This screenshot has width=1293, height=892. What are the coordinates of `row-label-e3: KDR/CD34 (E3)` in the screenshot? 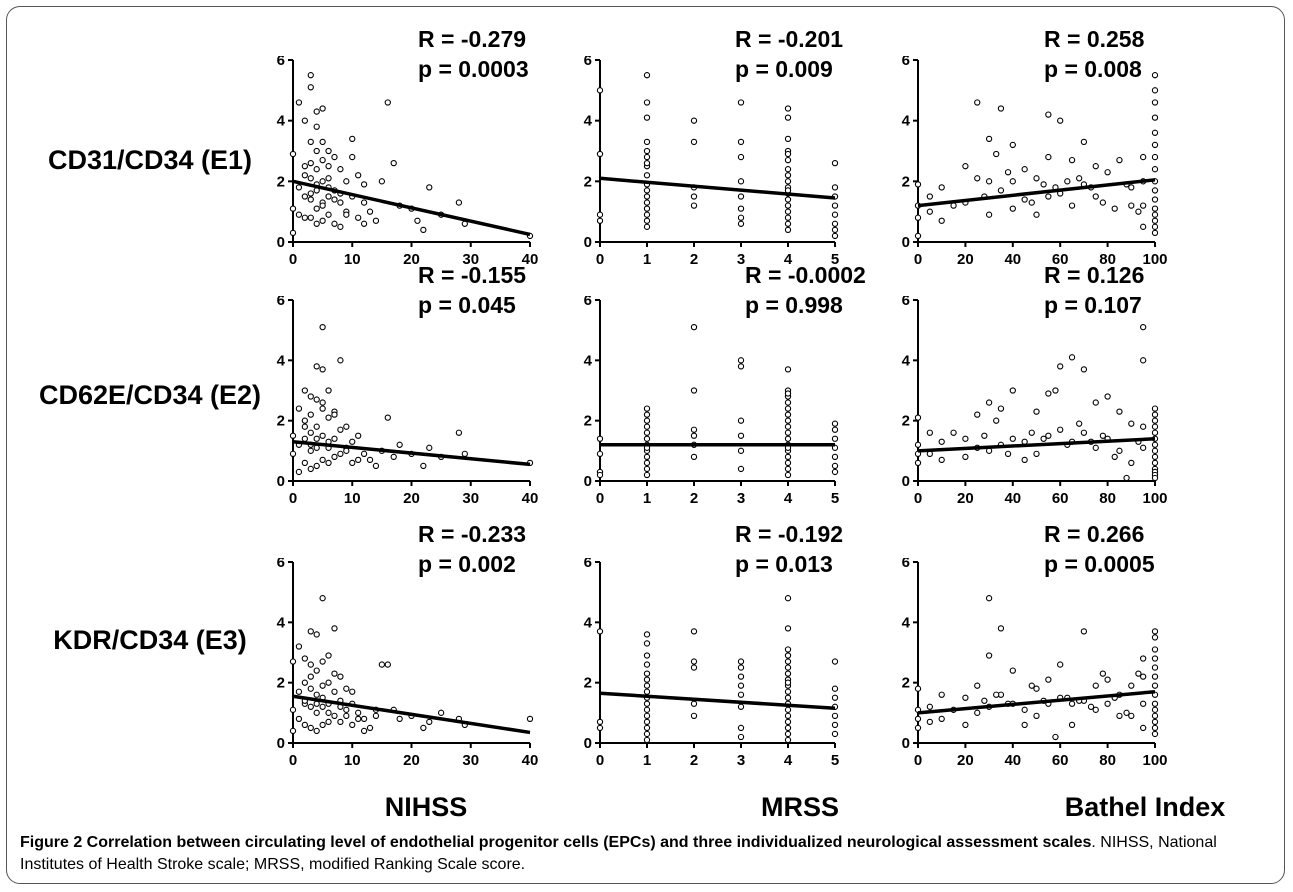 It's located at (150, 640).